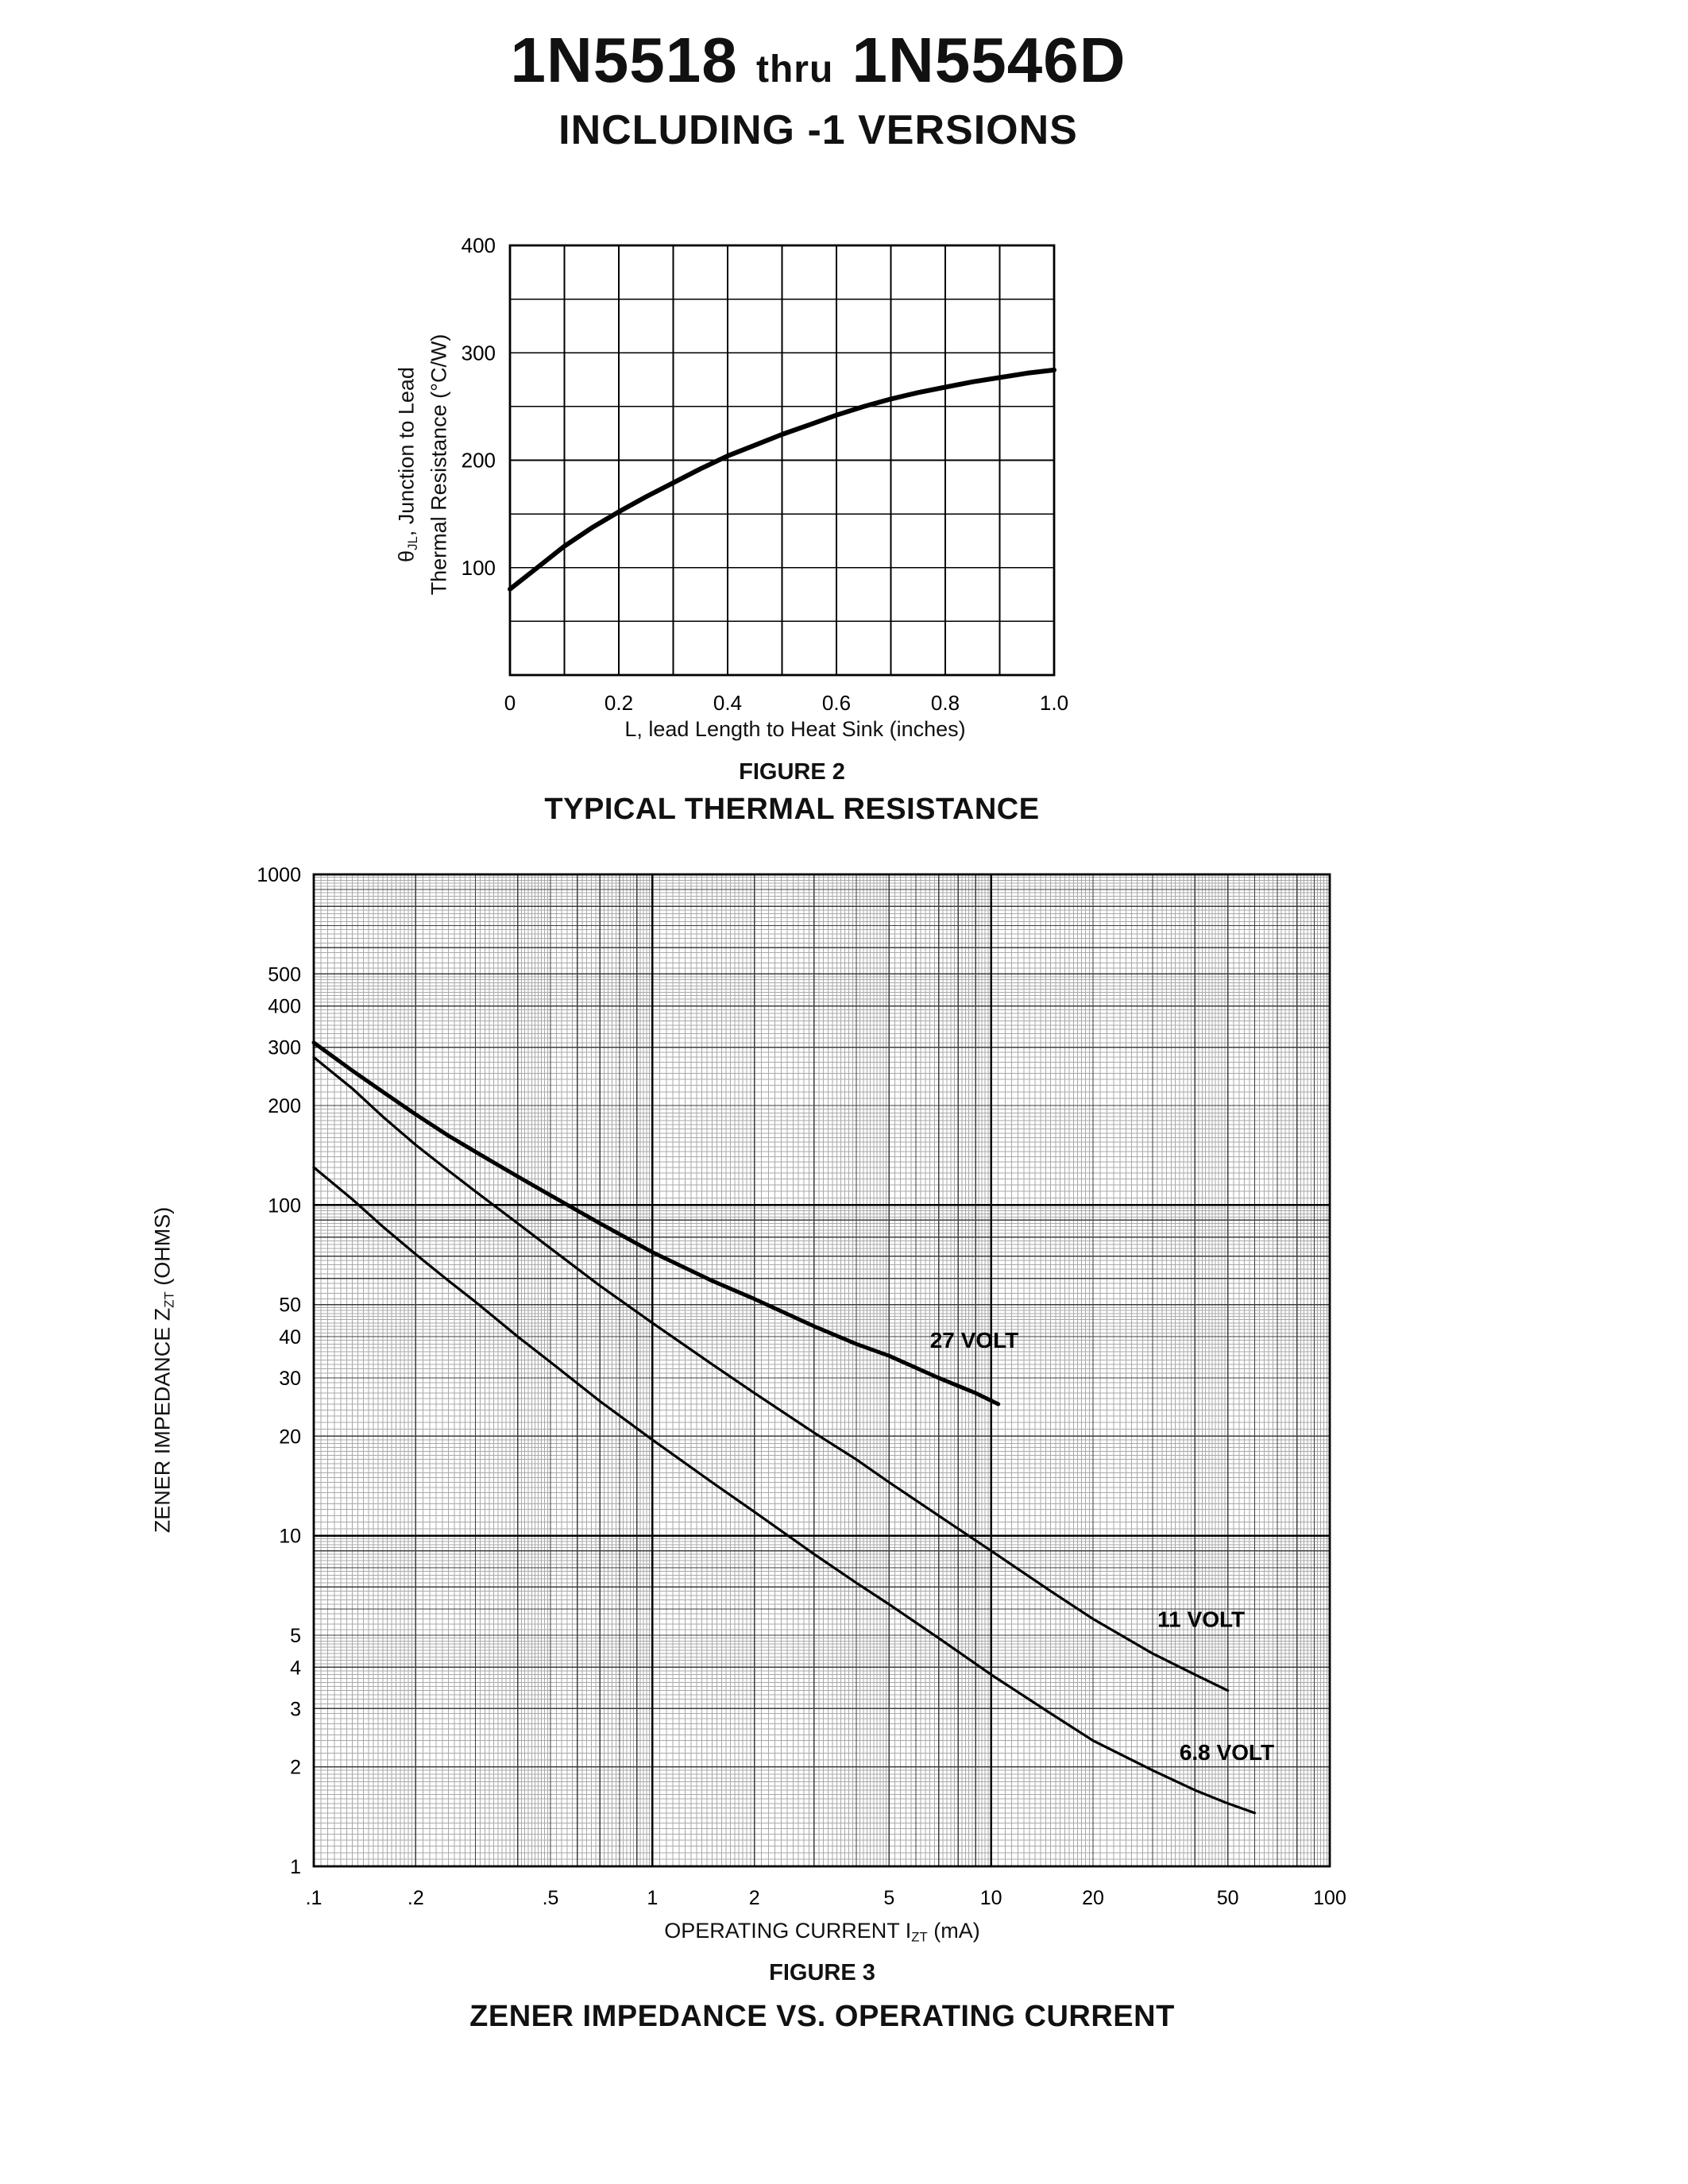  I want to click on tick-label-y: 500, so click(285, 974).